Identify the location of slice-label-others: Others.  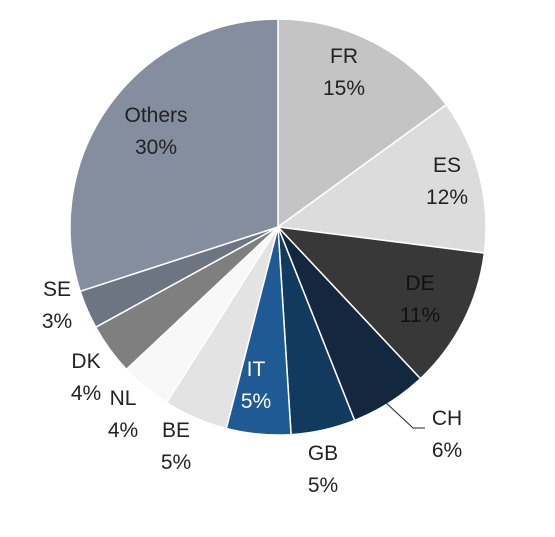
(155, 115).